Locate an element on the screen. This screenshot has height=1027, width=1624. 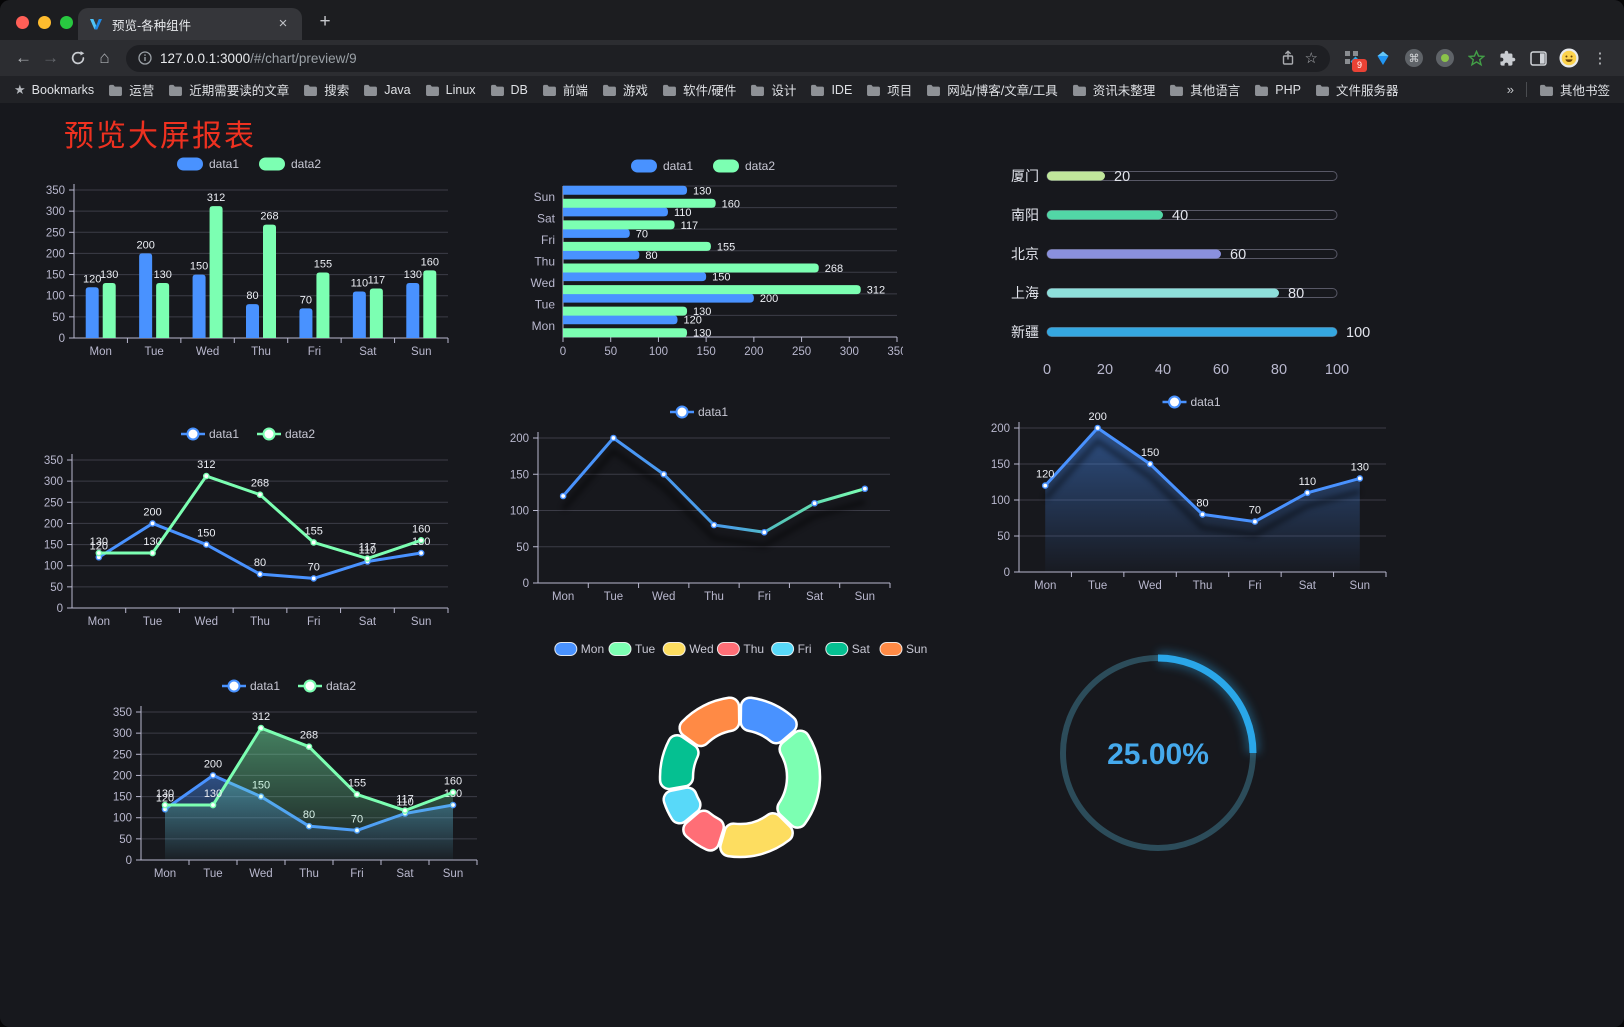
svg-text: 250 is located at coordinates (801, 352).